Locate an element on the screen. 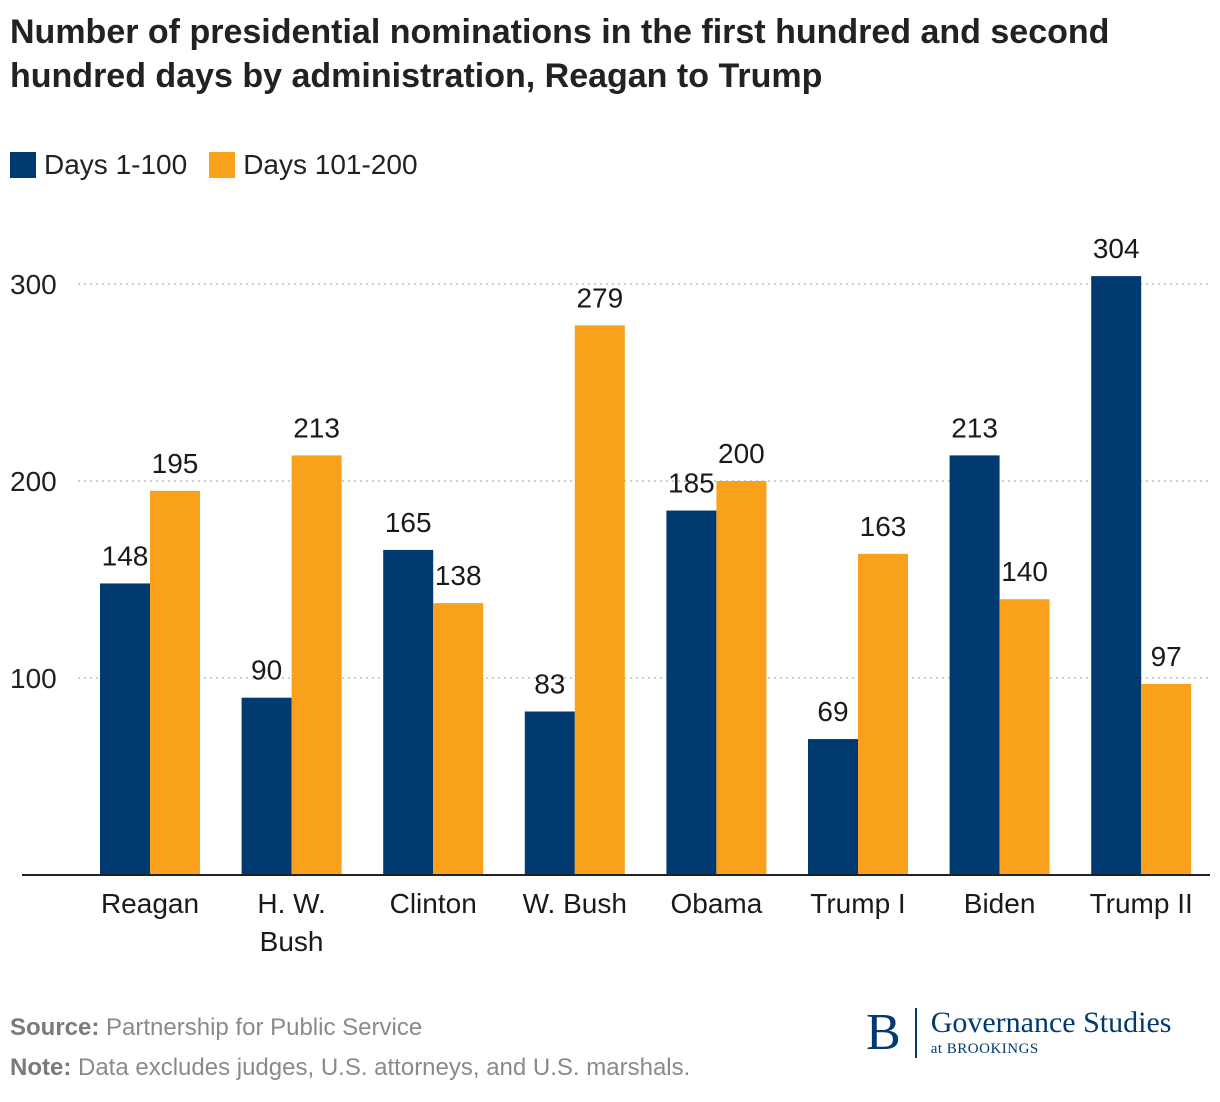 The height and width of the screenshot is (1102, 1220). source-label: Source: is located at coordinates (55, 1027).